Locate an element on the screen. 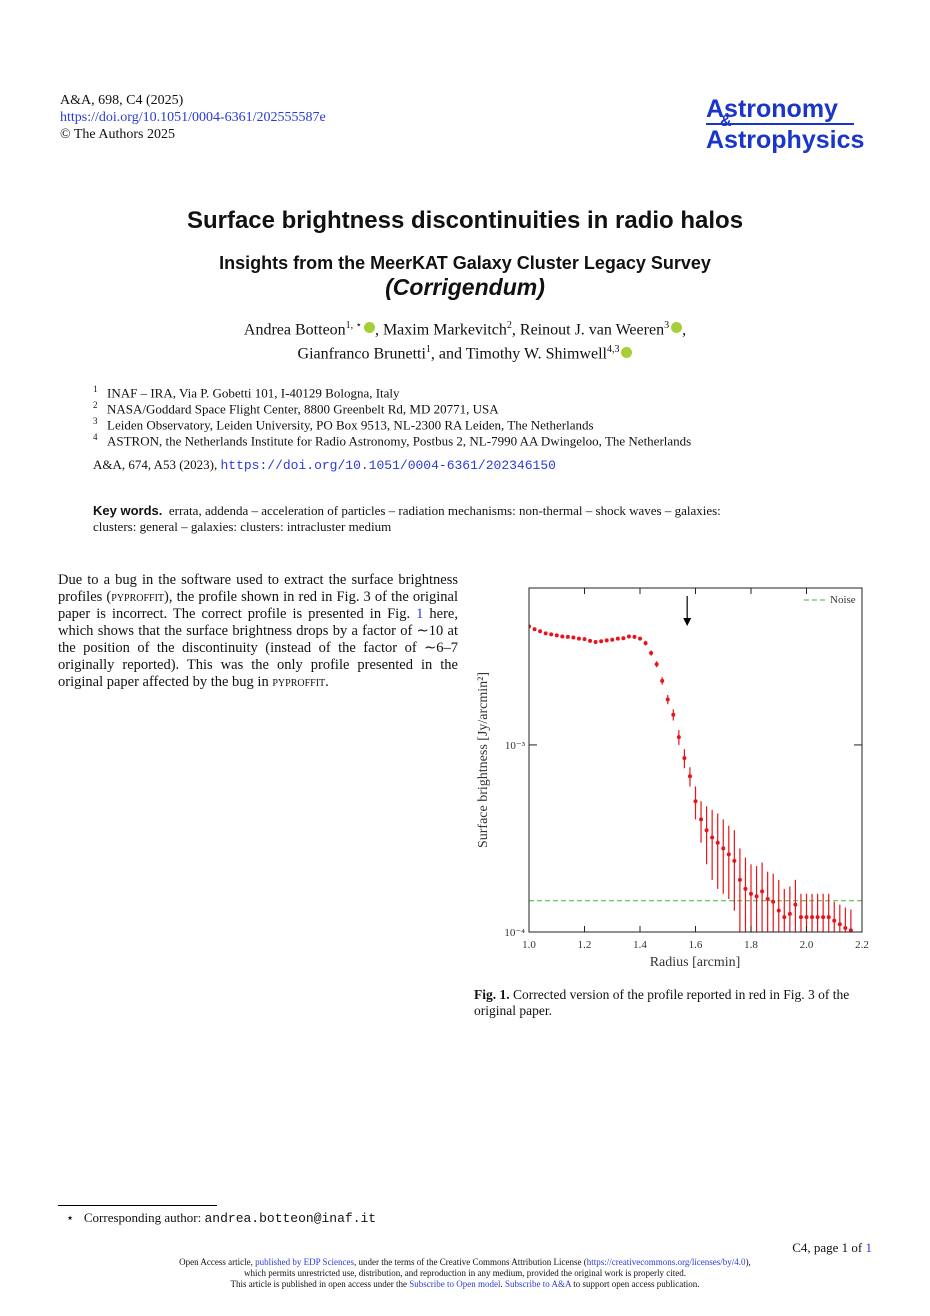 The height and width of the screenshot is (1316, 930). logo-top: Astronomy is located at coordinates (780, 110).